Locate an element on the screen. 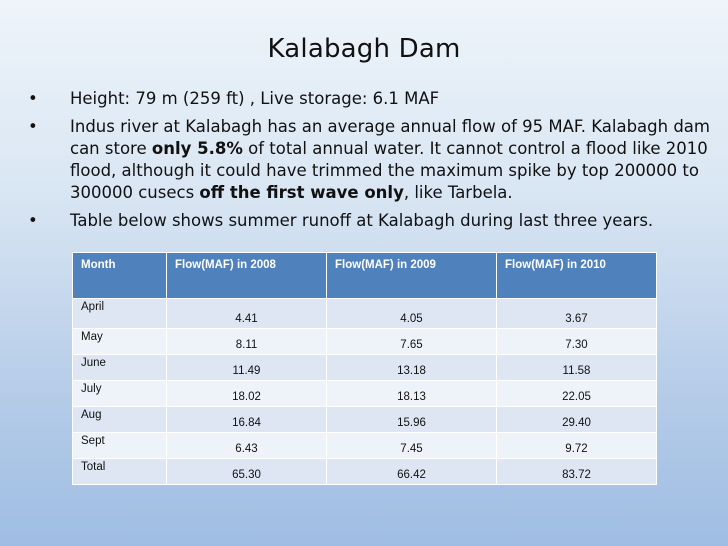  cell-2009: 4.05 is located at coordinates (411, 313).